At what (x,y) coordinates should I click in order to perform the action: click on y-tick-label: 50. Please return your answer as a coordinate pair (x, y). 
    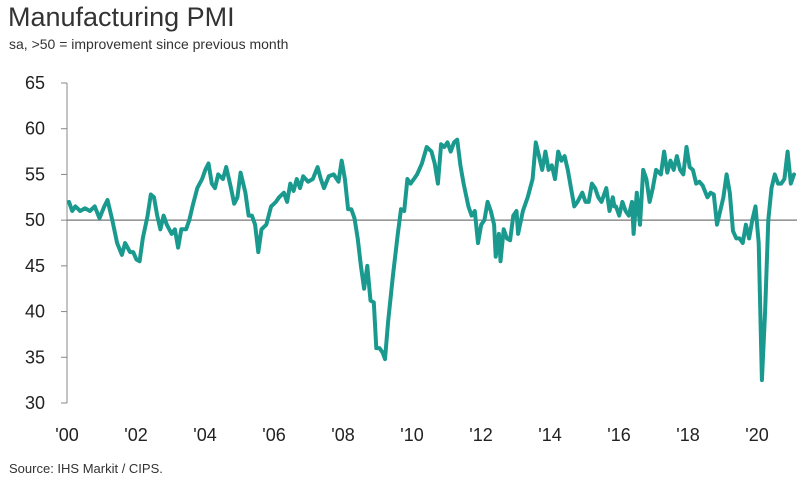
    Looking at the image, I should click on (35, 220).